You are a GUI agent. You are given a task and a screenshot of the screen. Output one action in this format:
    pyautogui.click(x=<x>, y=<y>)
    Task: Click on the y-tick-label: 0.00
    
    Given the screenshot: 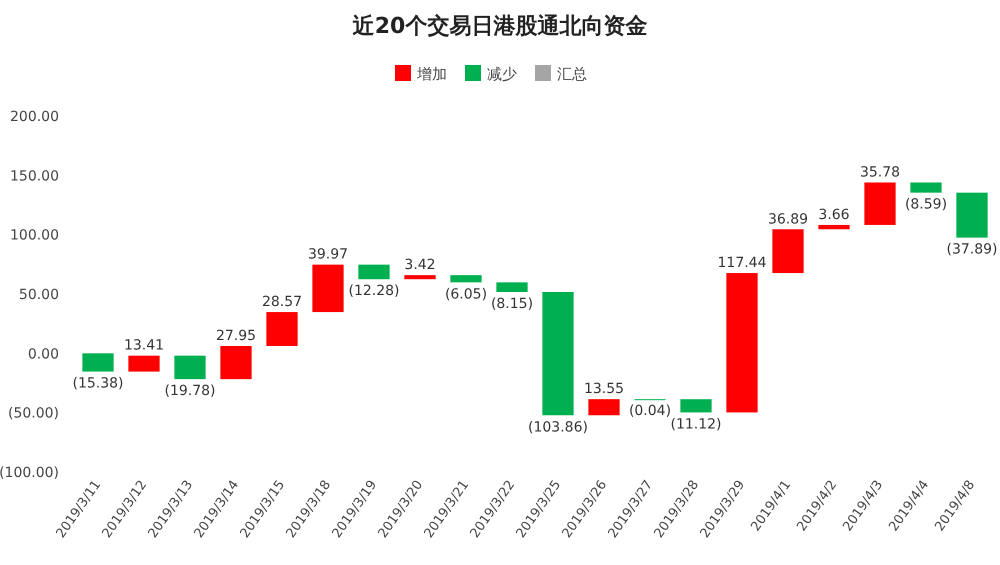 What is the action you would take?
    pyautogui.click(x=43, y=354)
    